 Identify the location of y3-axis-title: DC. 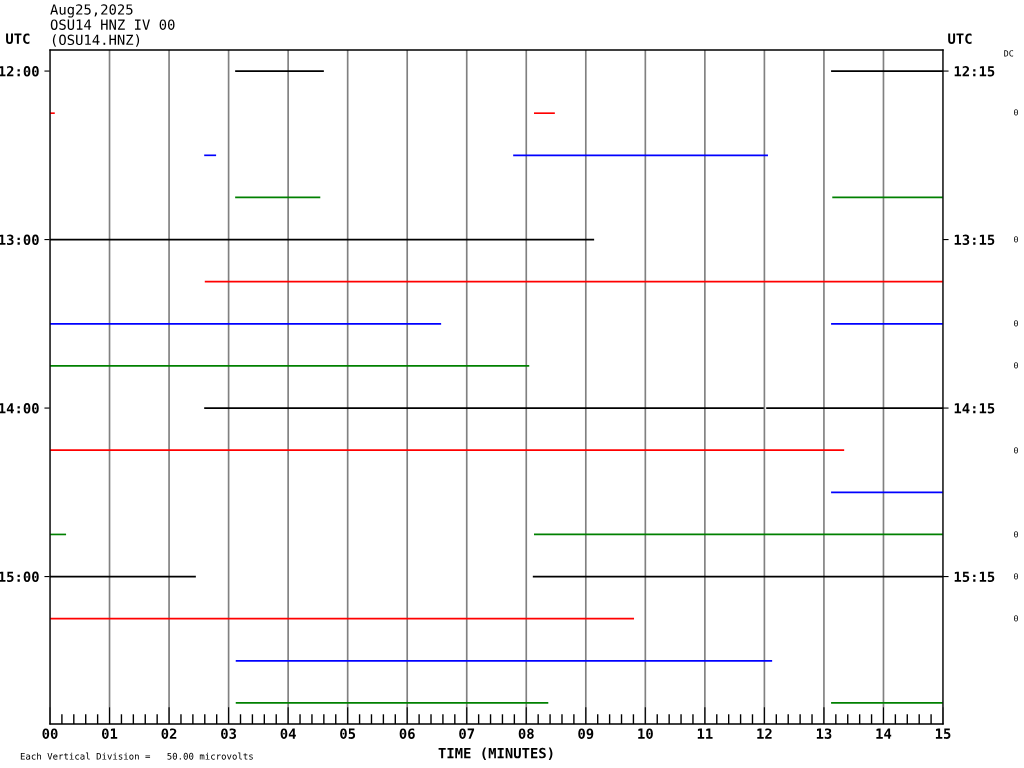
(1009, 53).